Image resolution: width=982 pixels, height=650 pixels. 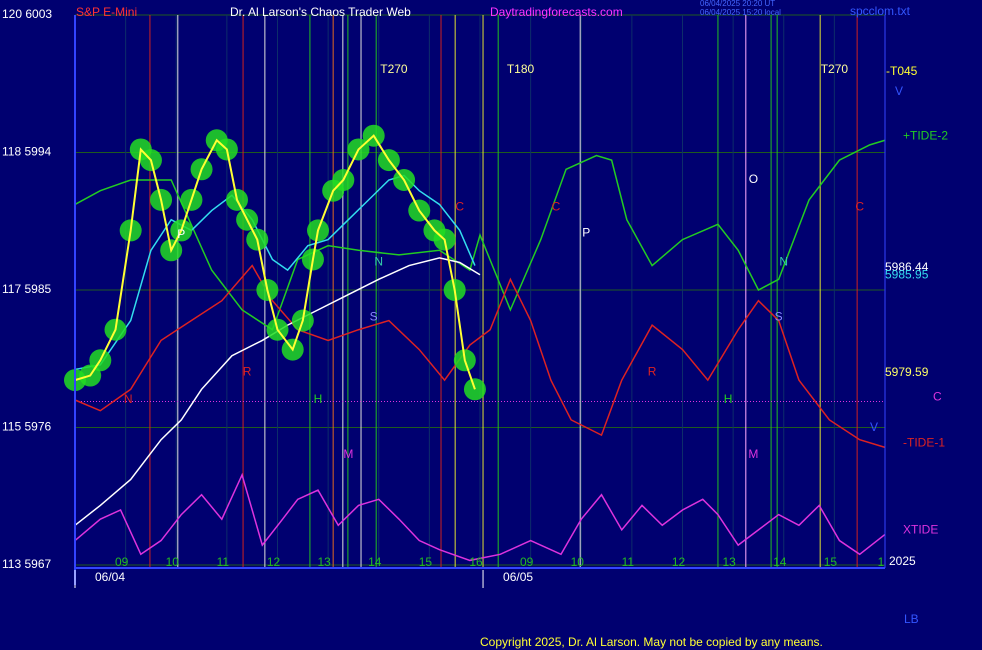 I want to click on level-label: C, so click(x=937, y=397).